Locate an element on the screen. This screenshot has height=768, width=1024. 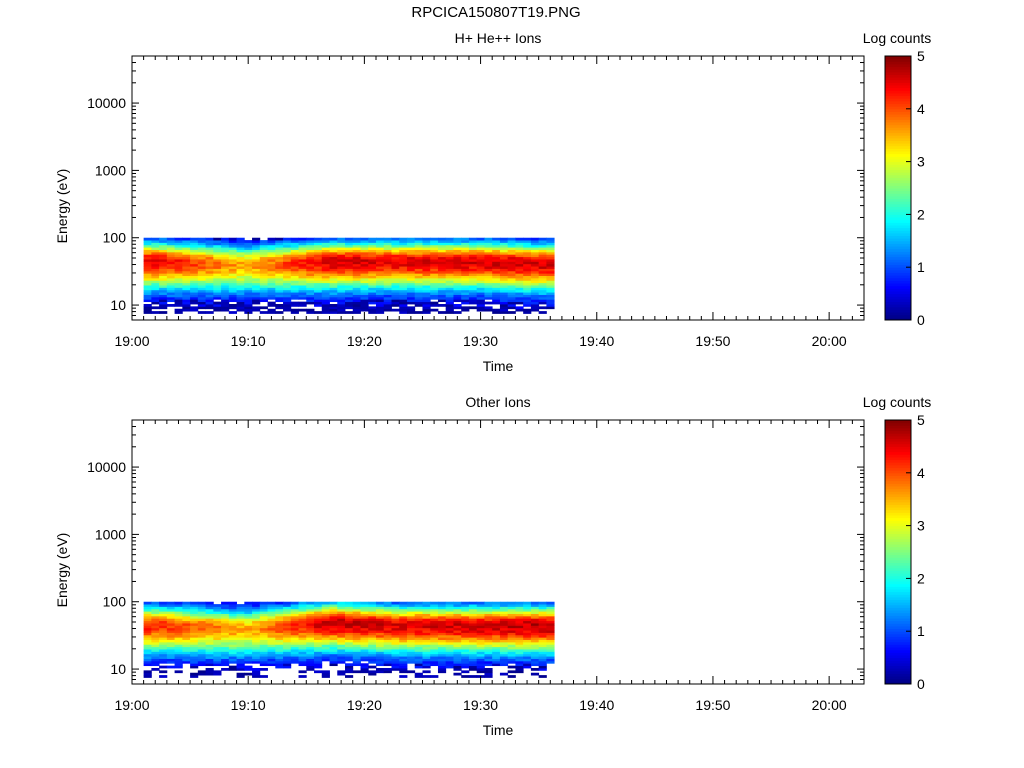
colorbar-tick-label: 1 is located at coordinates (921, 631).